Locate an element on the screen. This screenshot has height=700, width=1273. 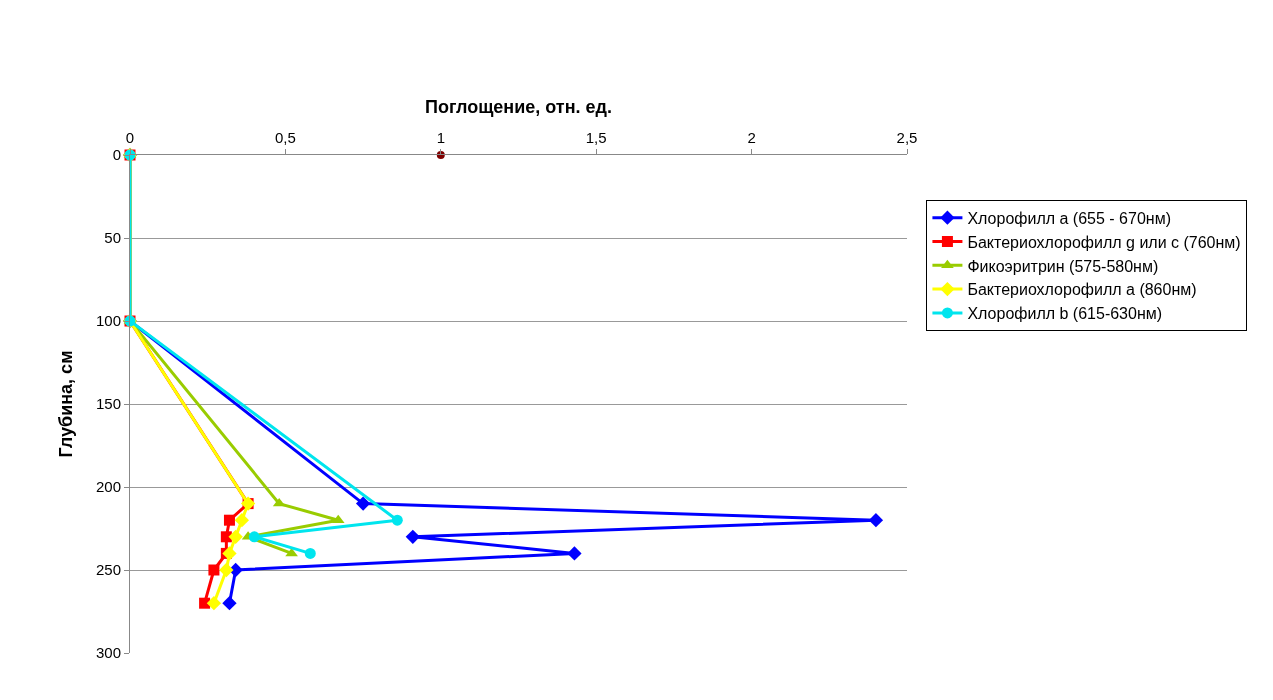
y-tick-label: 150 is located at coordinates (108, 404).